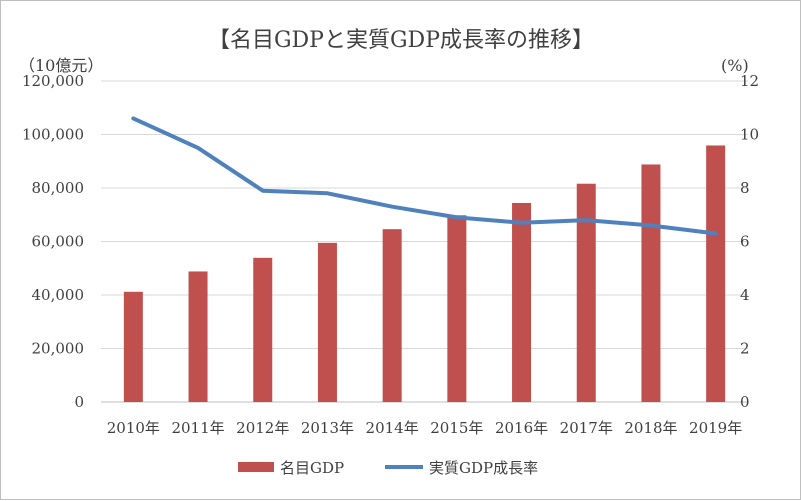 Image resolution: width=801 pixels, height=501 pixels. Describe the element at coordinates (327, 428) in the screenshot. I see `x-tick-label: 2013年` at that location.